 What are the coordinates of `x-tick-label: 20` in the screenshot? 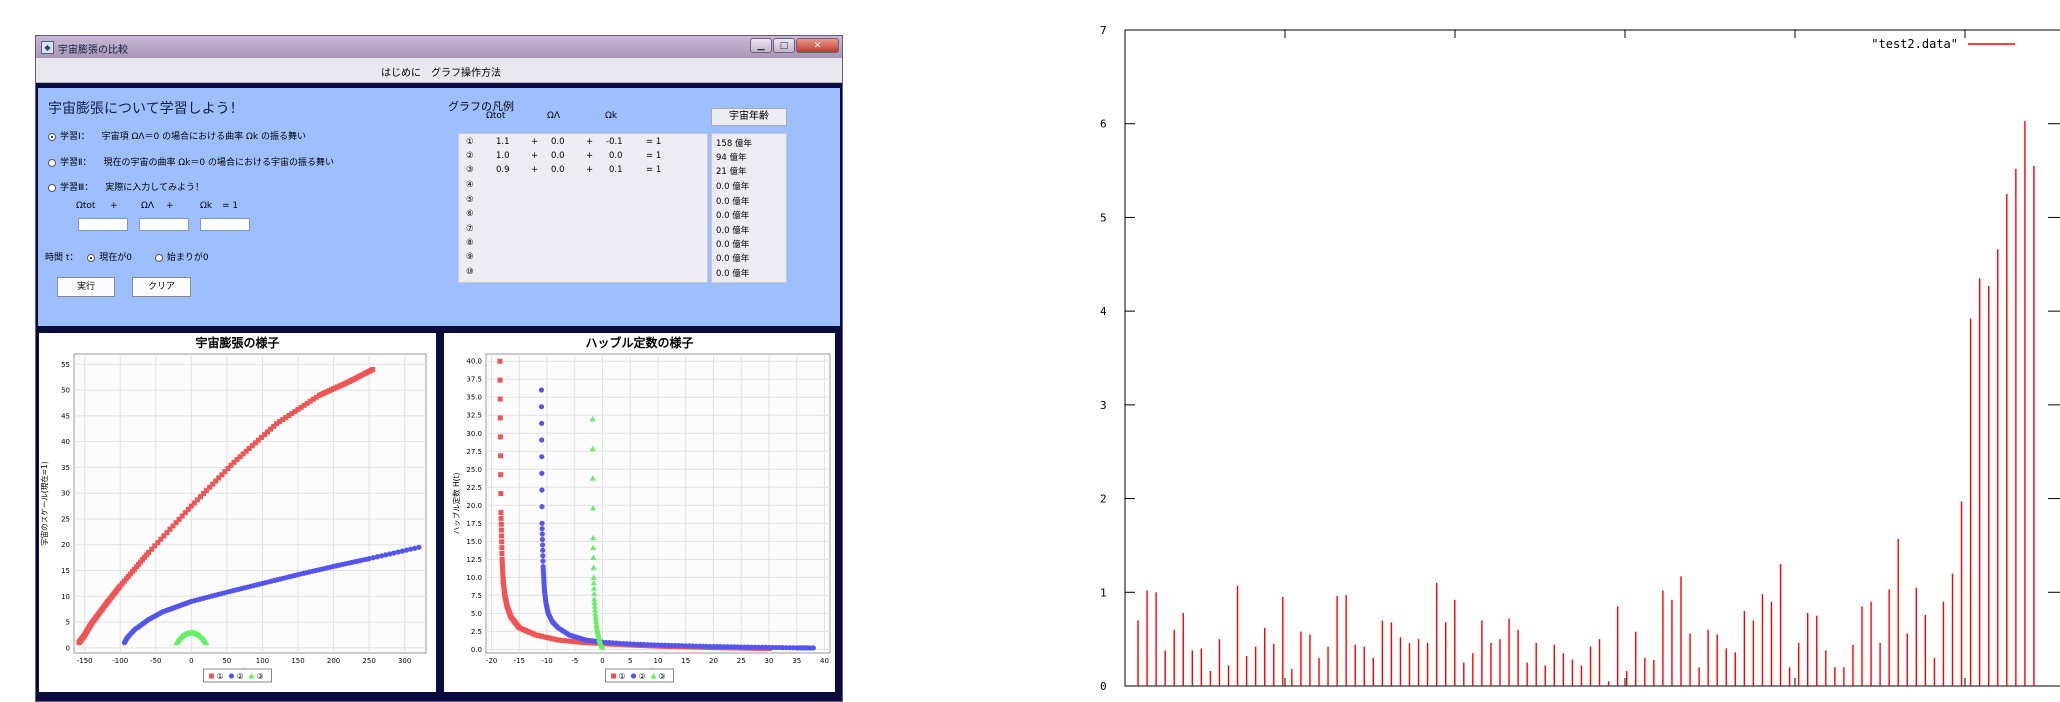 It's located at (713, 661).